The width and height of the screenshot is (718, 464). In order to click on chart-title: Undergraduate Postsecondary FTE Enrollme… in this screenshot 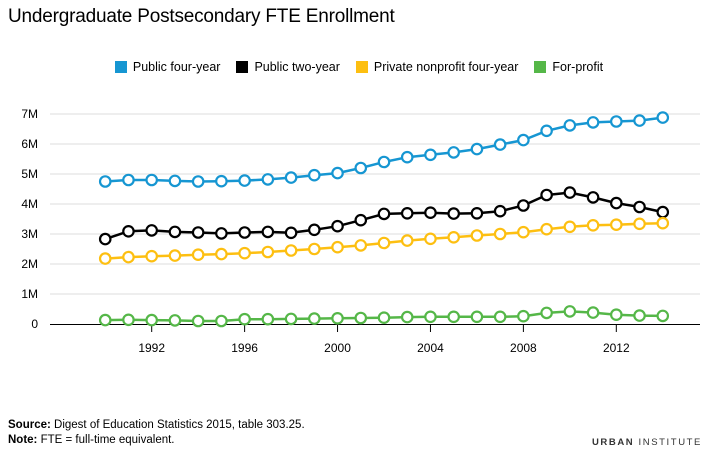, I will do `click(201, 16)`.